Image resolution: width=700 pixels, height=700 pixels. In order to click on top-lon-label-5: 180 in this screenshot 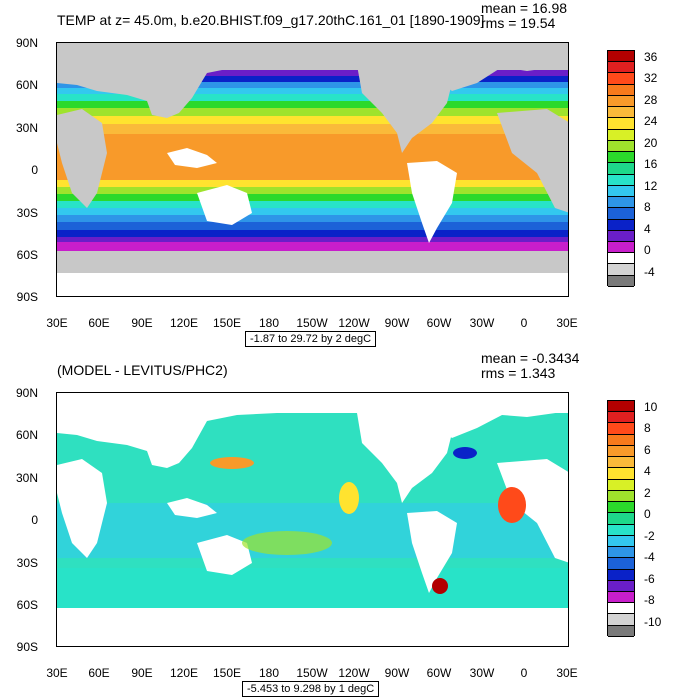, I will do `click(269, 323)`.